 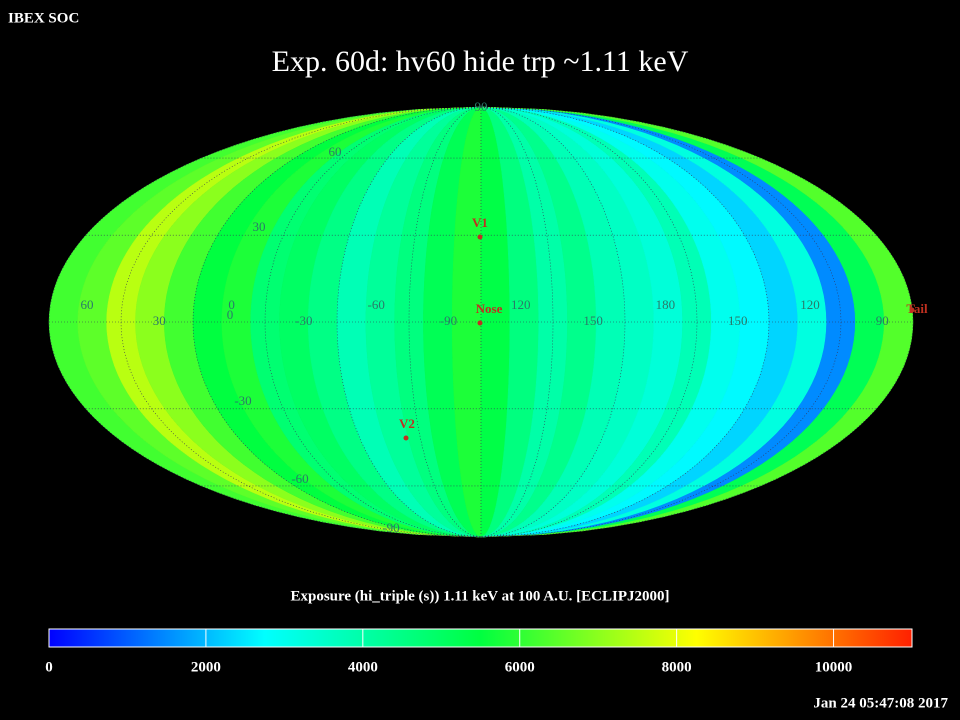 What do you see at coordinates (480, 638) in the screenshot?
I see `colorbar` at bounding box center [480, 638].